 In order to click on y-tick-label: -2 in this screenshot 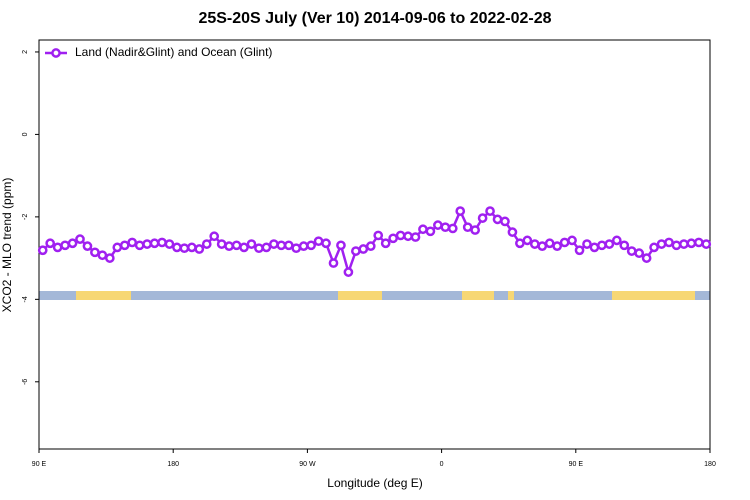, I will do `click(25, 217)`.